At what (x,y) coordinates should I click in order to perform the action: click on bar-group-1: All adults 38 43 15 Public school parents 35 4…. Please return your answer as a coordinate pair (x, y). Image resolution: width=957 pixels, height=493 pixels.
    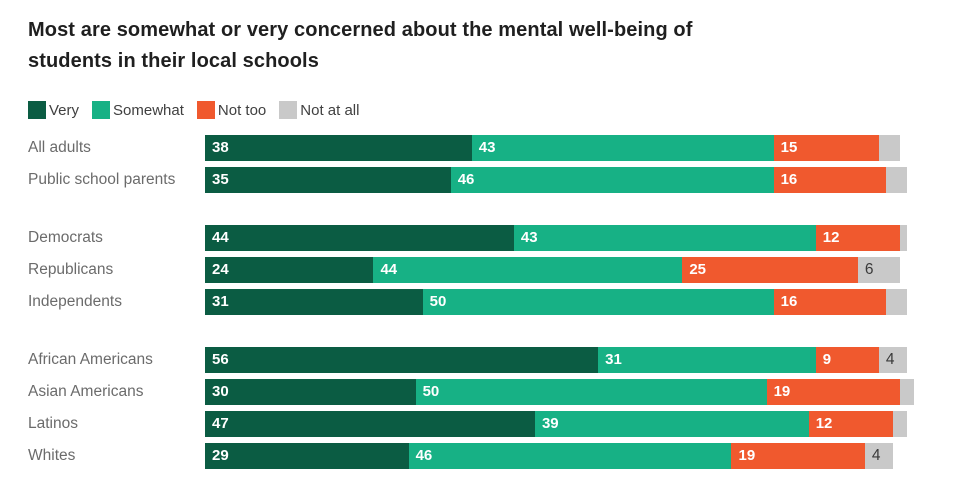
    Looking at the image, I should click on (478, 164).